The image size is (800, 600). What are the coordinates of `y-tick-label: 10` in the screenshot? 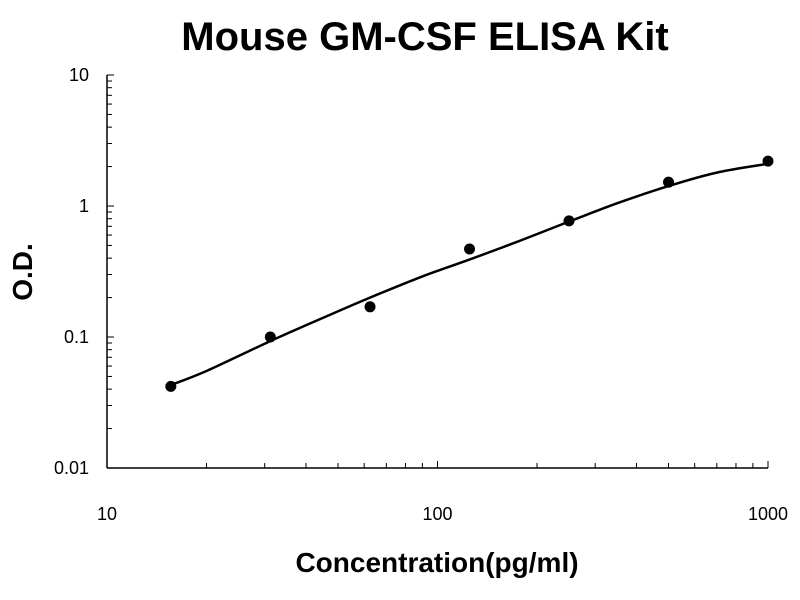 It's located at (79, 75).